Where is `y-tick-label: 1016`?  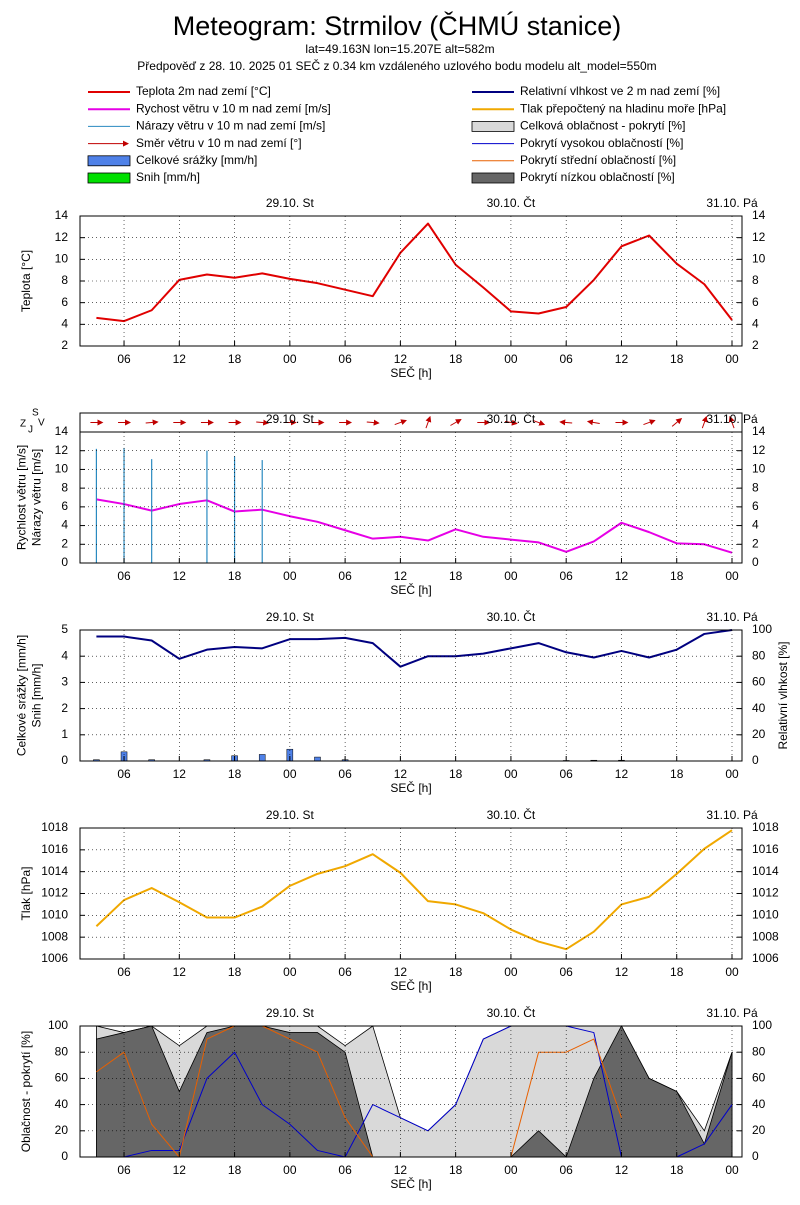
y-tick-label: 1016 is located at coordinates (54, 849).